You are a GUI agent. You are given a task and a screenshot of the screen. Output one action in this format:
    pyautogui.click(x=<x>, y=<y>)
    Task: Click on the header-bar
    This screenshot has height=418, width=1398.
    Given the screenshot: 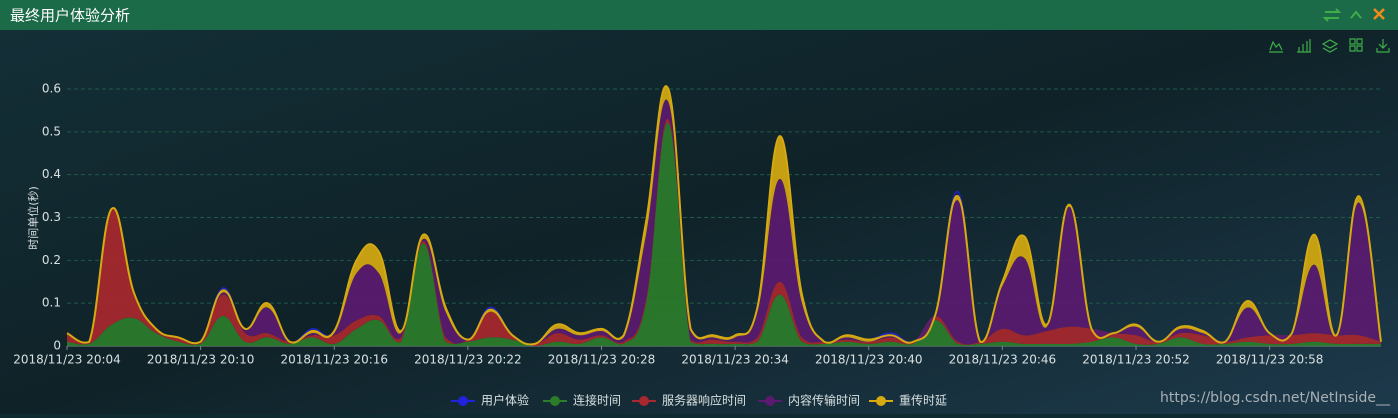 What is the action you would take?
    pyautogui.click(x=699, y=15)
    